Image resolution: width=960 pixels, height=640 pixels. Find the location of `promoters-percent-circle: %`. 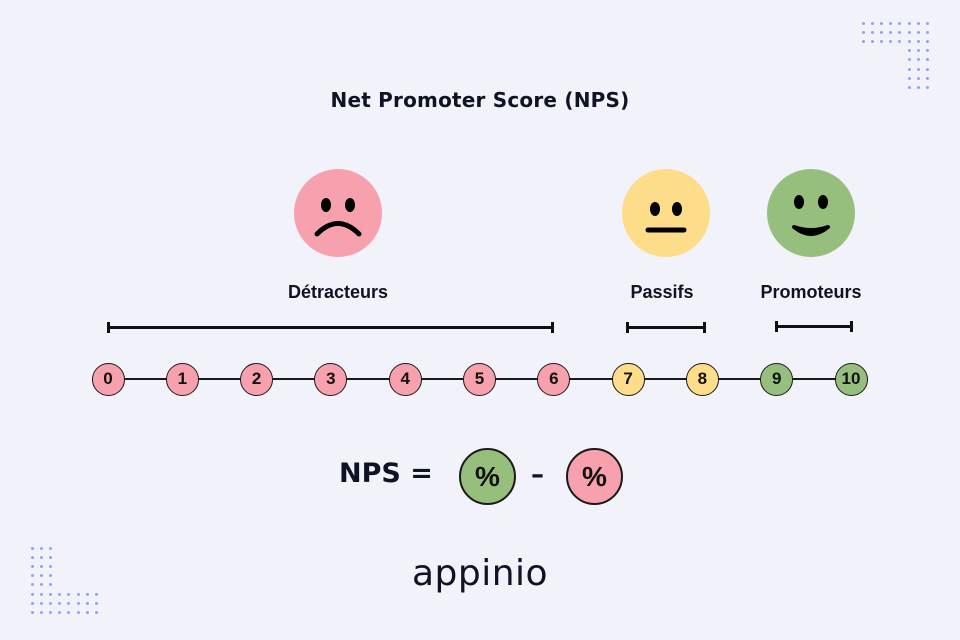

promoters-percent-circle: % is located at coordinates (487, 476).